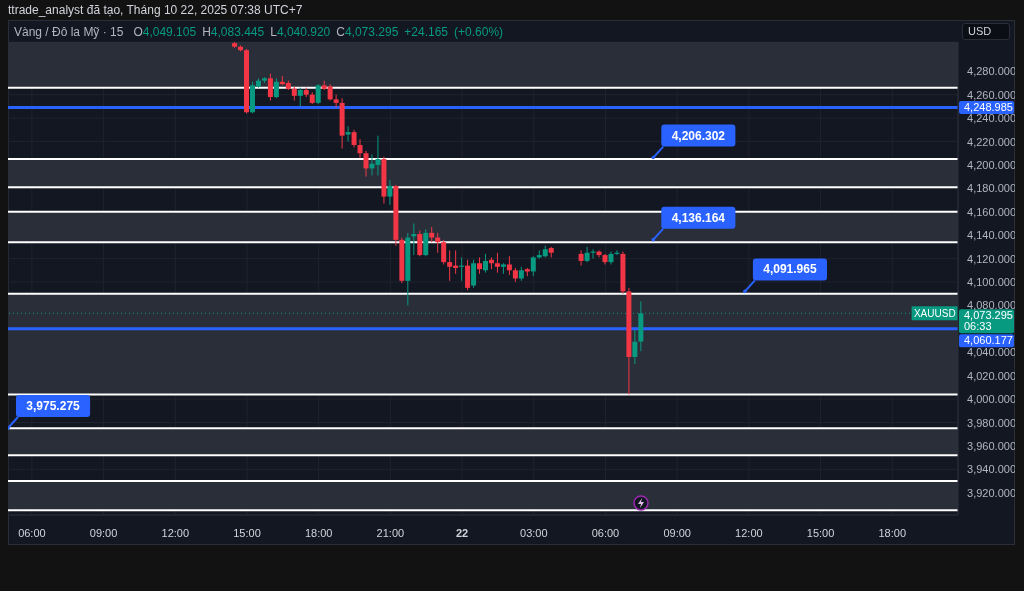 This screenshot has width=1024, height=591. What do you see at coordinates (991, 258) in the screenshot?
I see `y-tick-label: 4,120.000` at bounding box center [991, 258].